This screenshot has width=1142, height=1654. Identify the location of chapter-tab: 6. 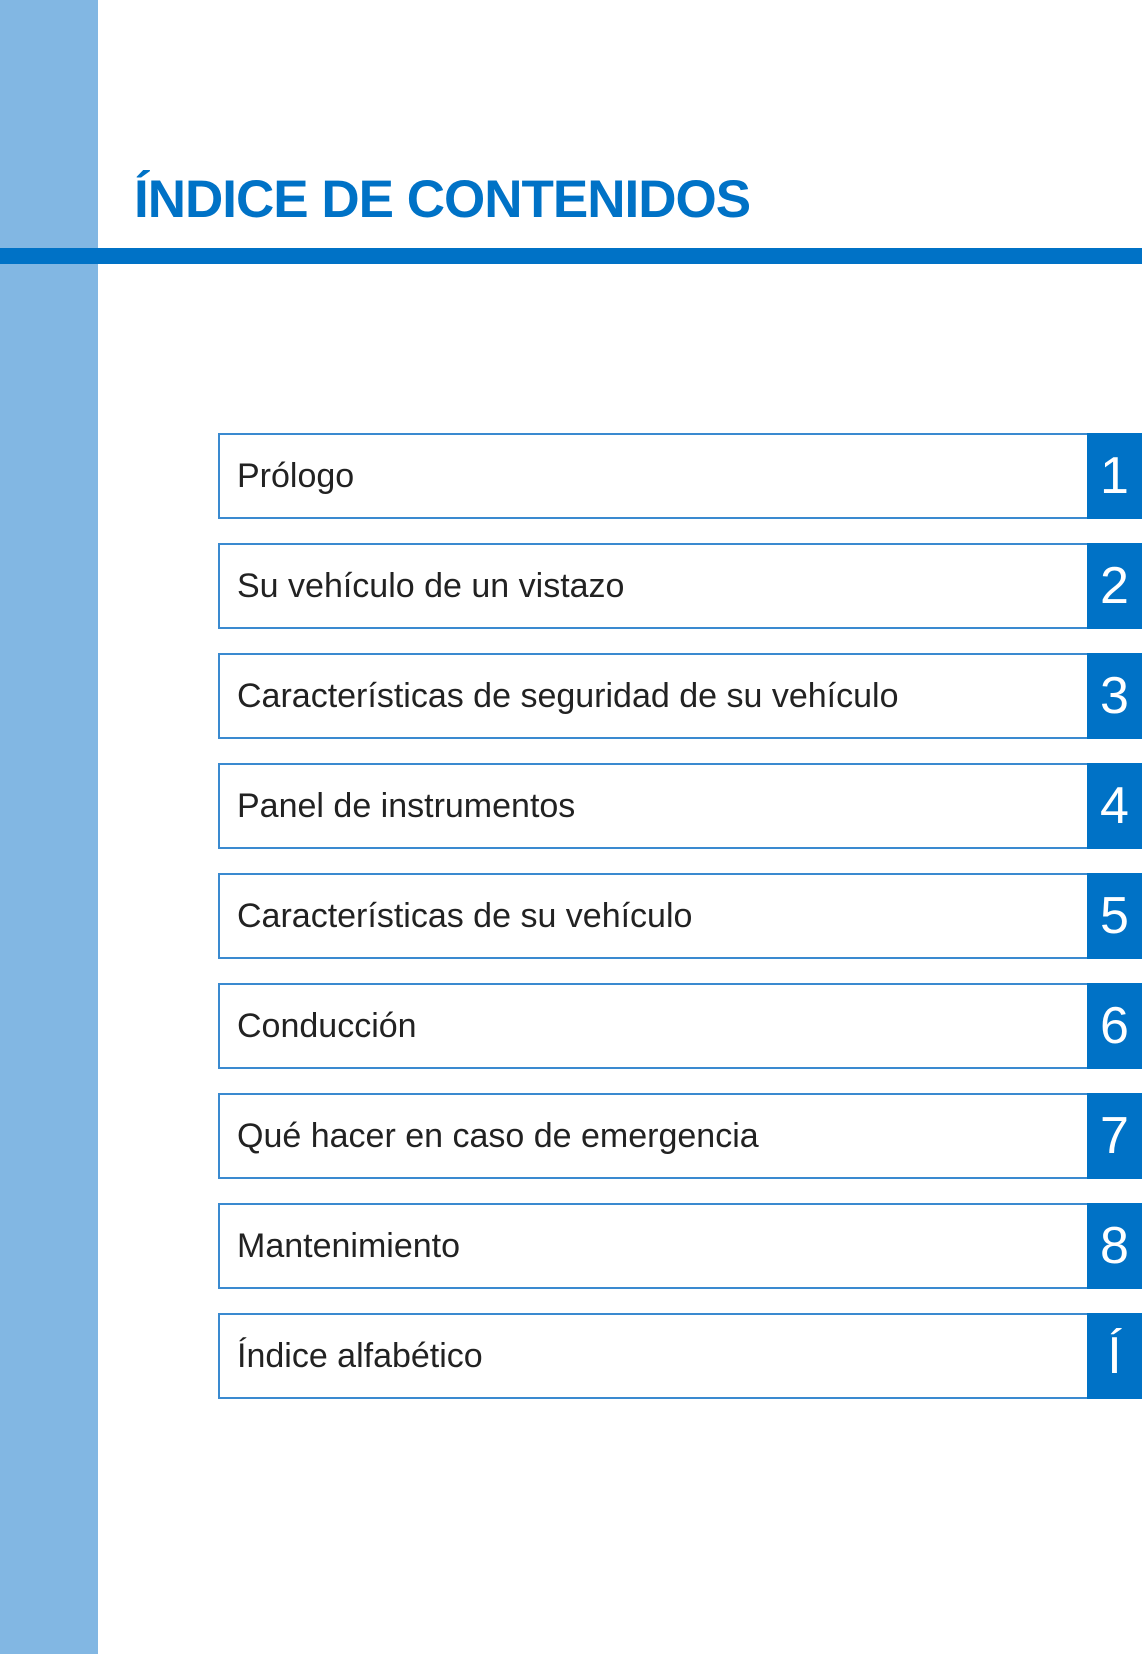
(1114, 1026).